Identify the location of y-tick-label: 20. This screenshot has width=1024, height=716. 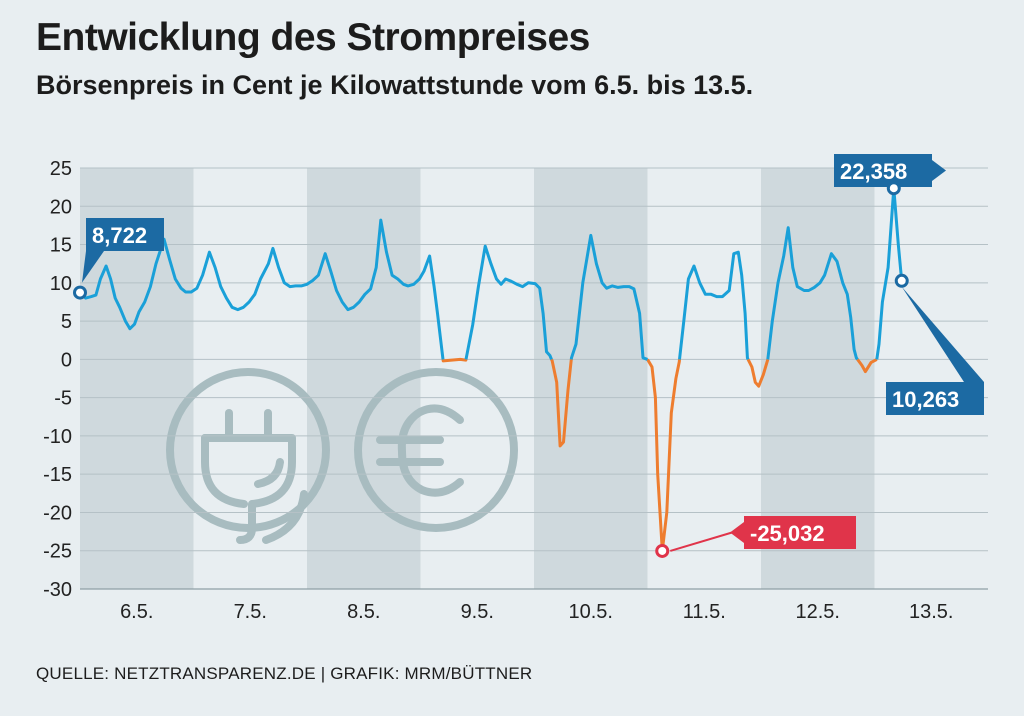
(61, 207).